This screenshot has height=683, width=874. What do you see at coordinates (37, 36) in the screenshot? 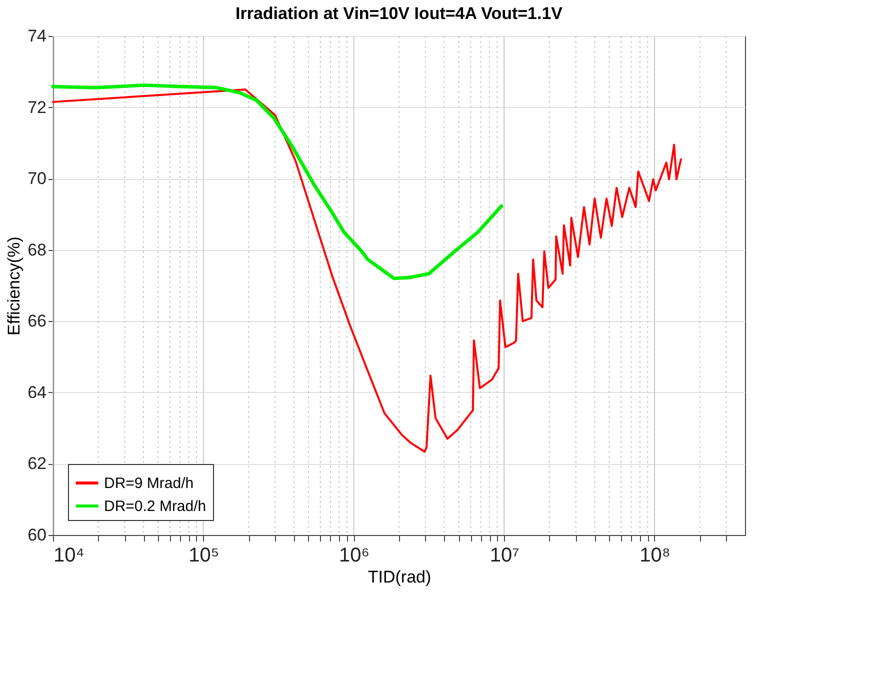
I see `y-tick-label: 74` at bounding box center [37, 36].